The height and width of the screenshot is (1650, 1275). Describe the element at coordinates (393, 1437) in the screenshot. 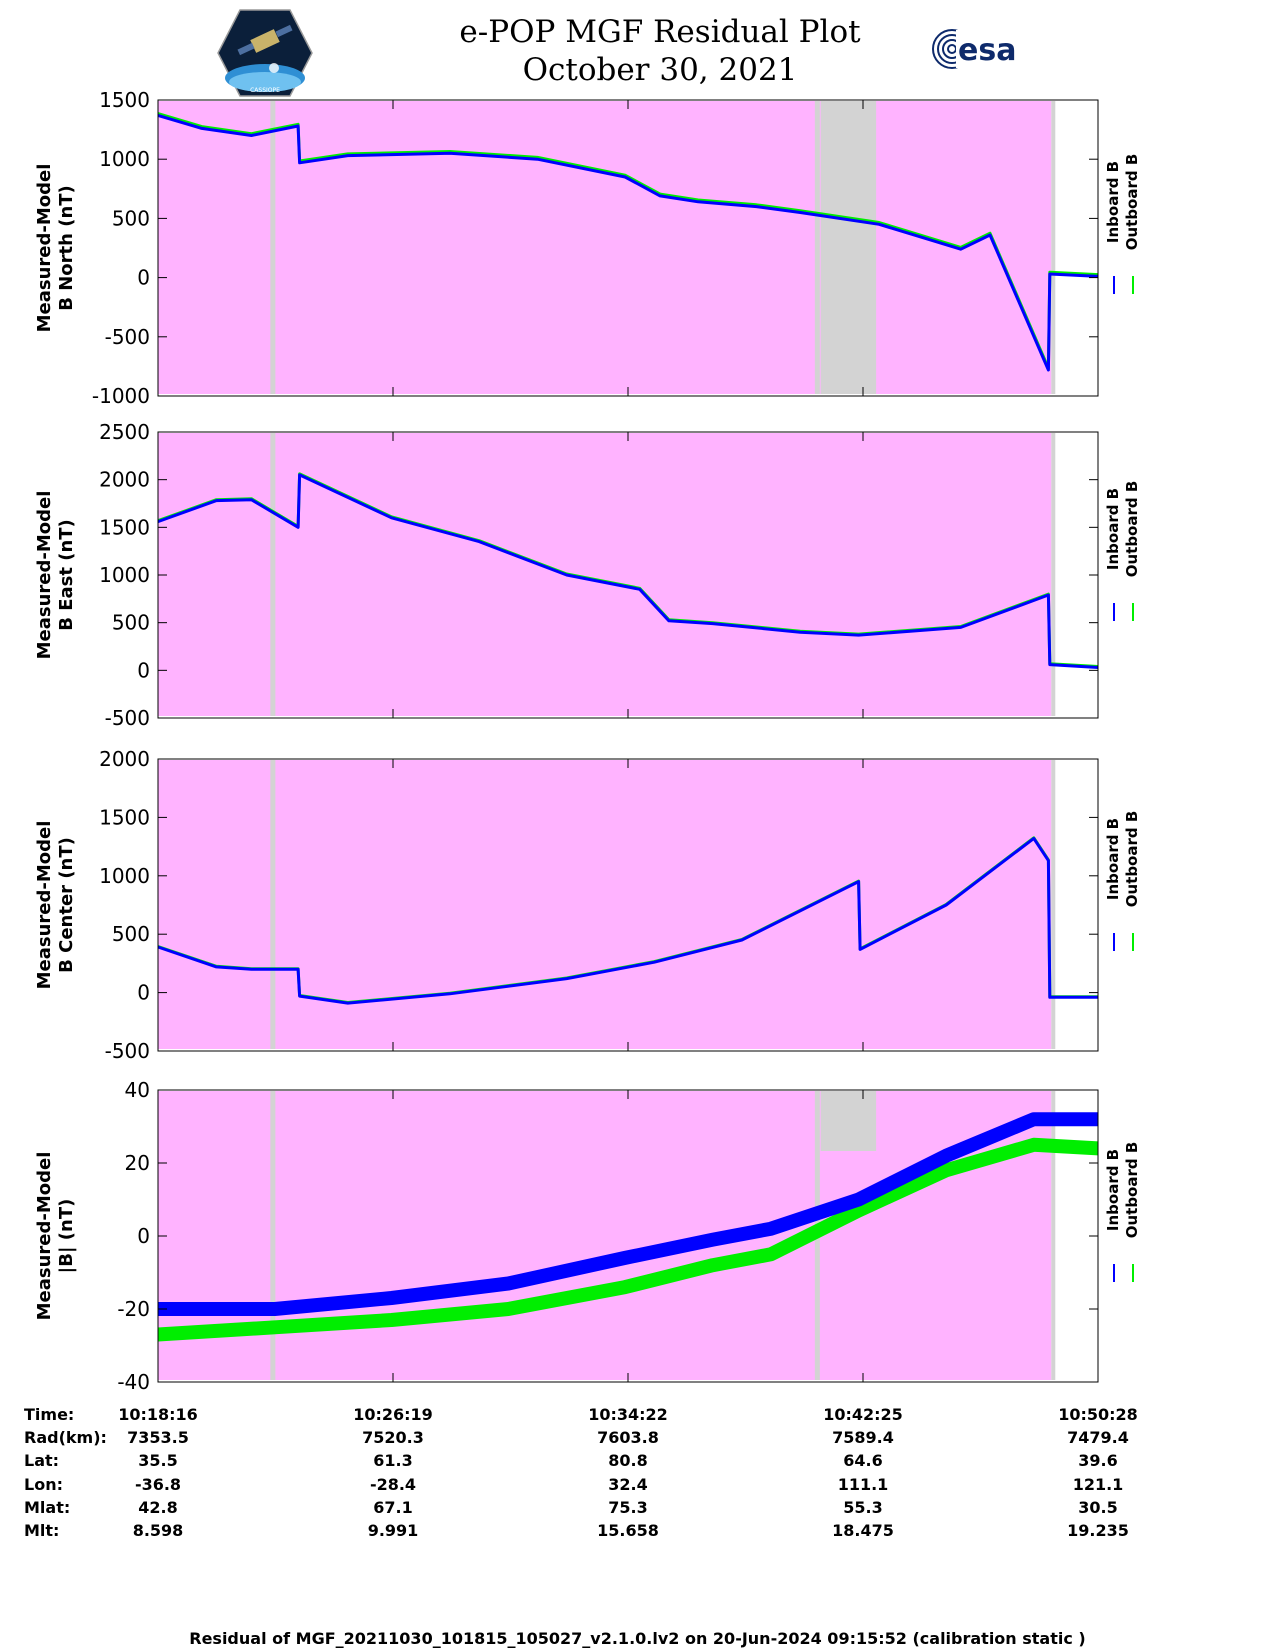

I see `orbit-cell: 7520.3` at that location.